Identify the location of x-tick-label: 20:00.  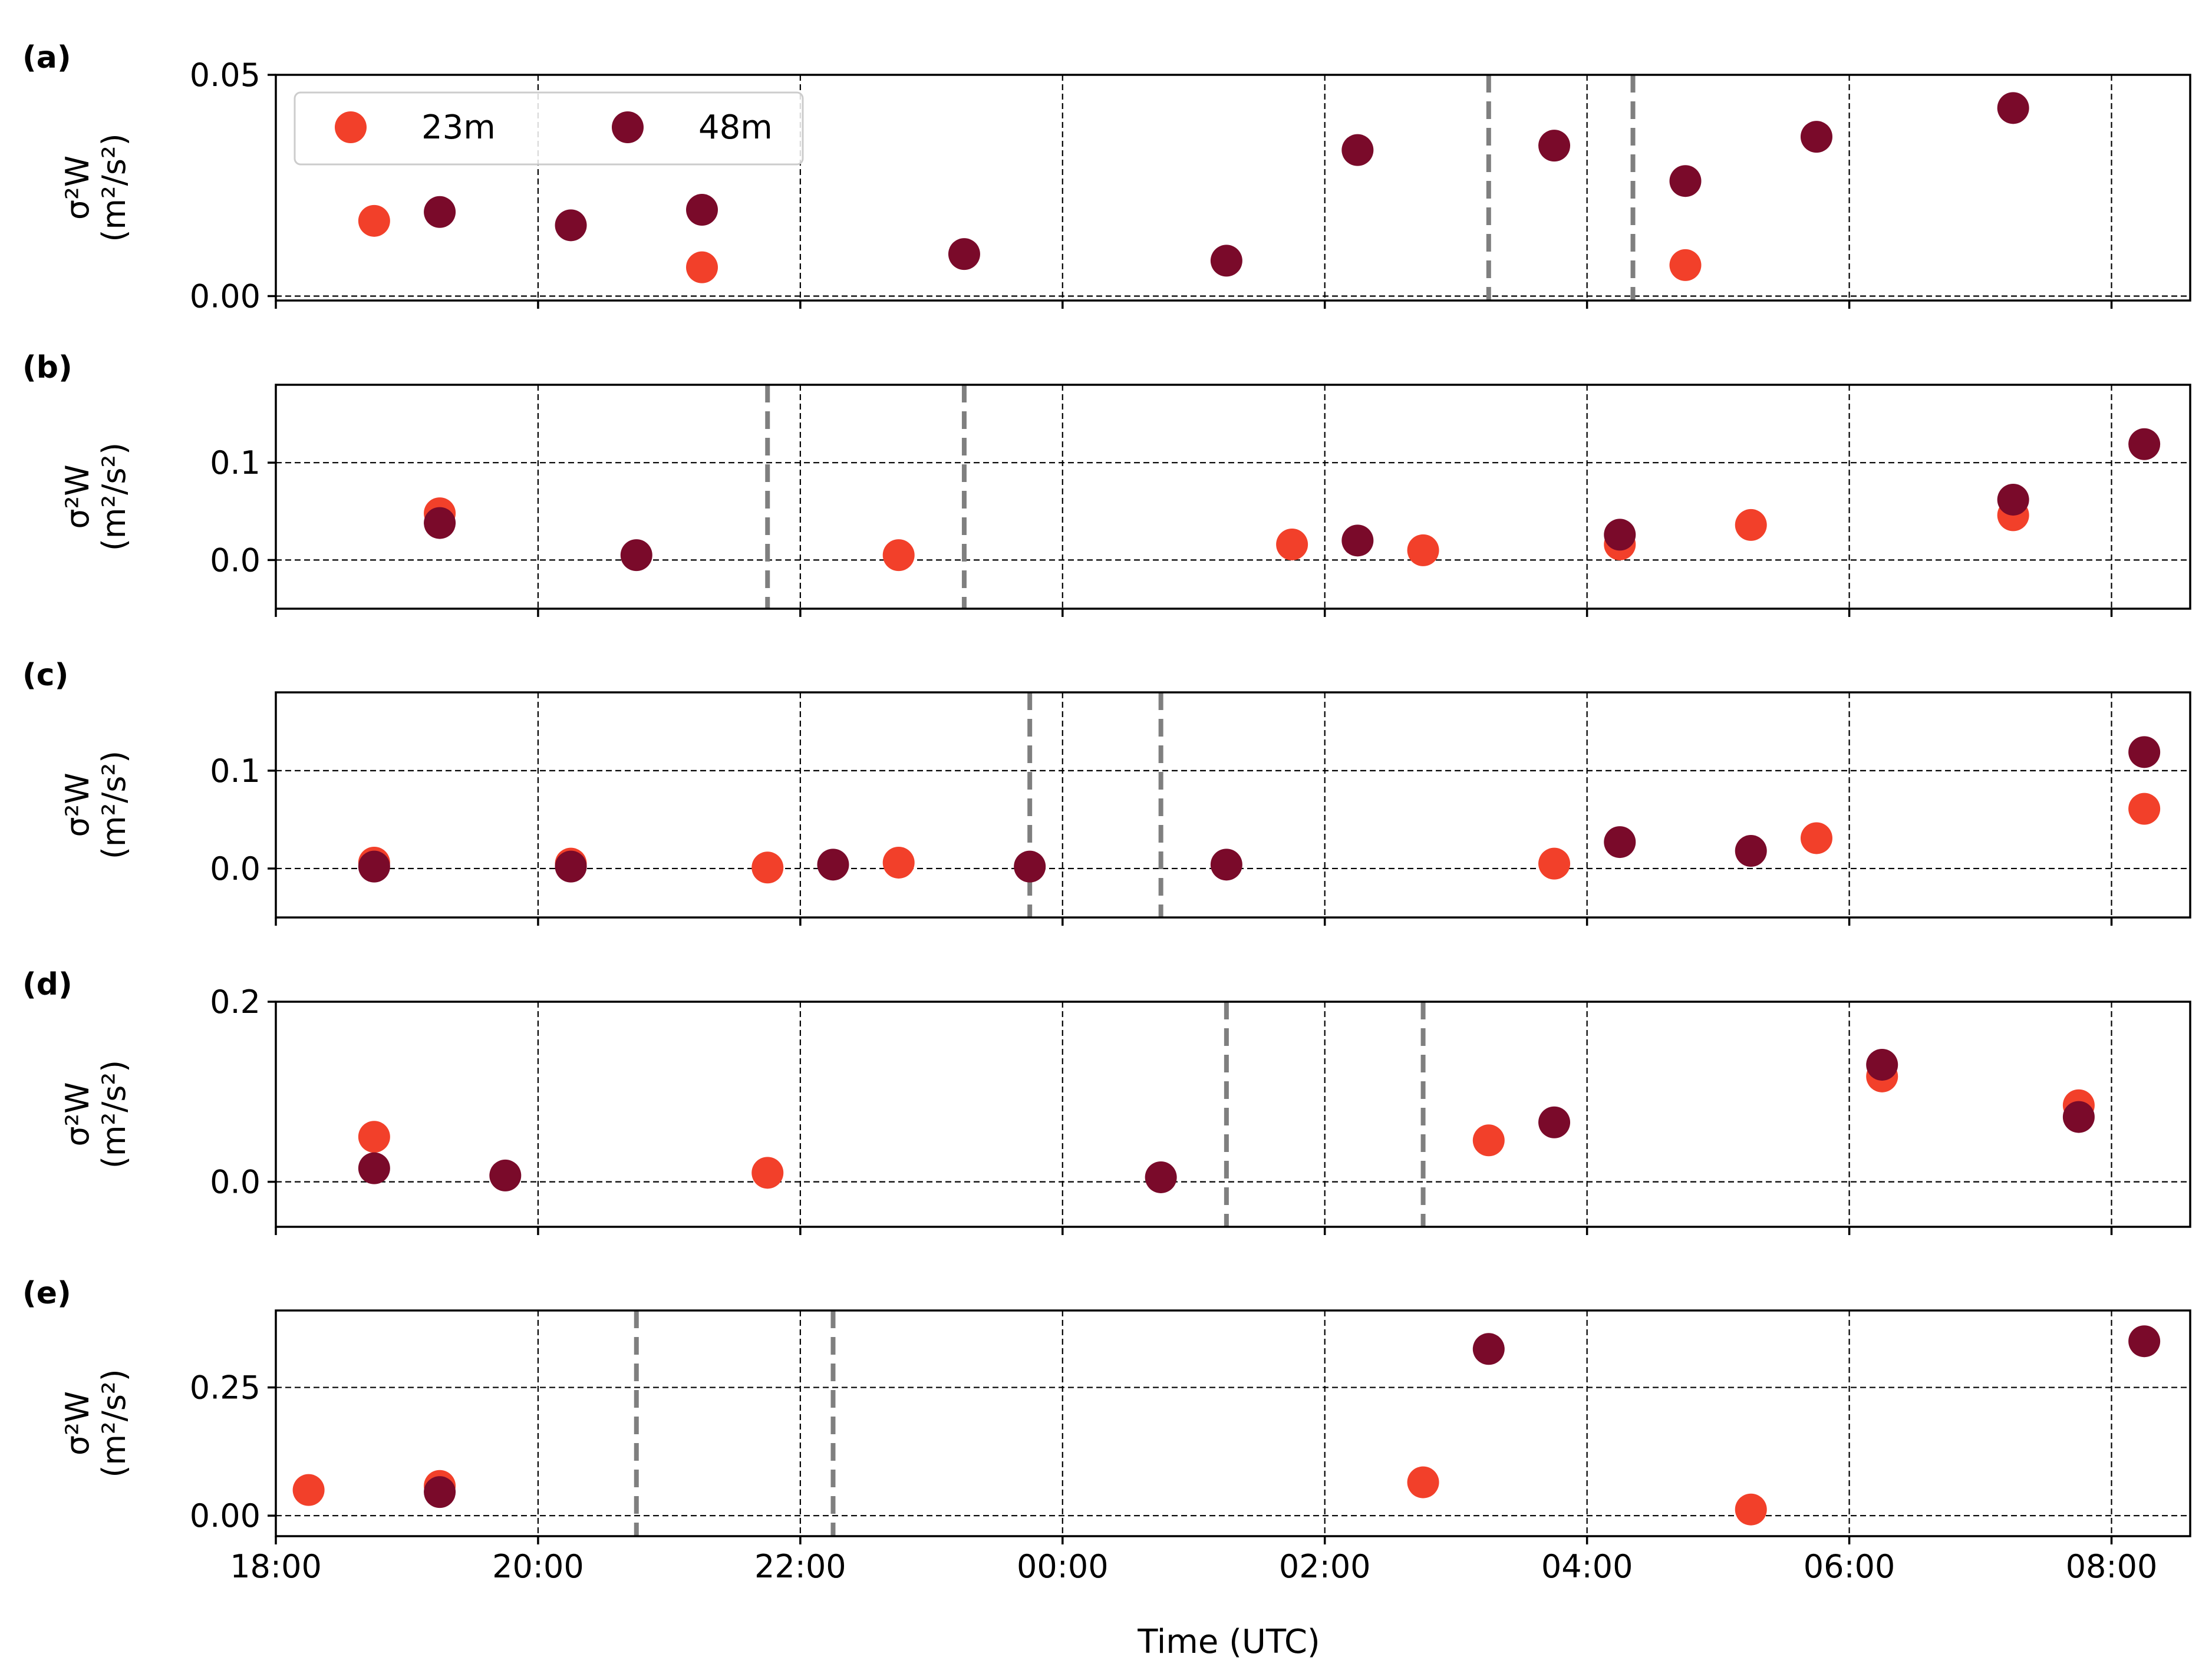
(538, 1566).